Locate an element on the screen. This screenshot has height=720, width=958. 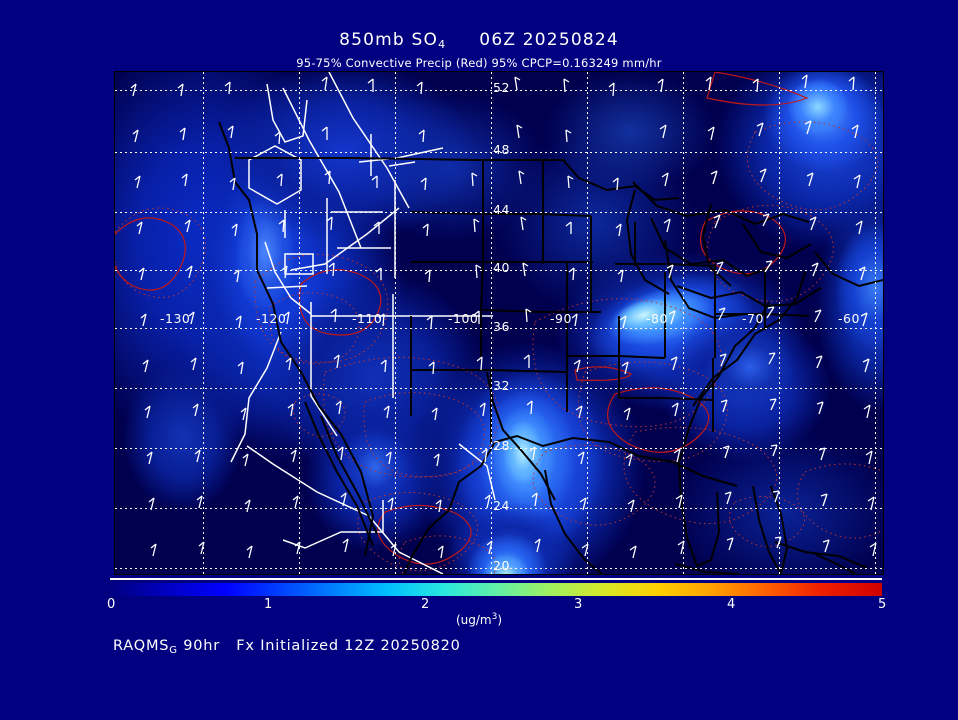
lon-tick--90: -90 is located at coordinates (561, 318).